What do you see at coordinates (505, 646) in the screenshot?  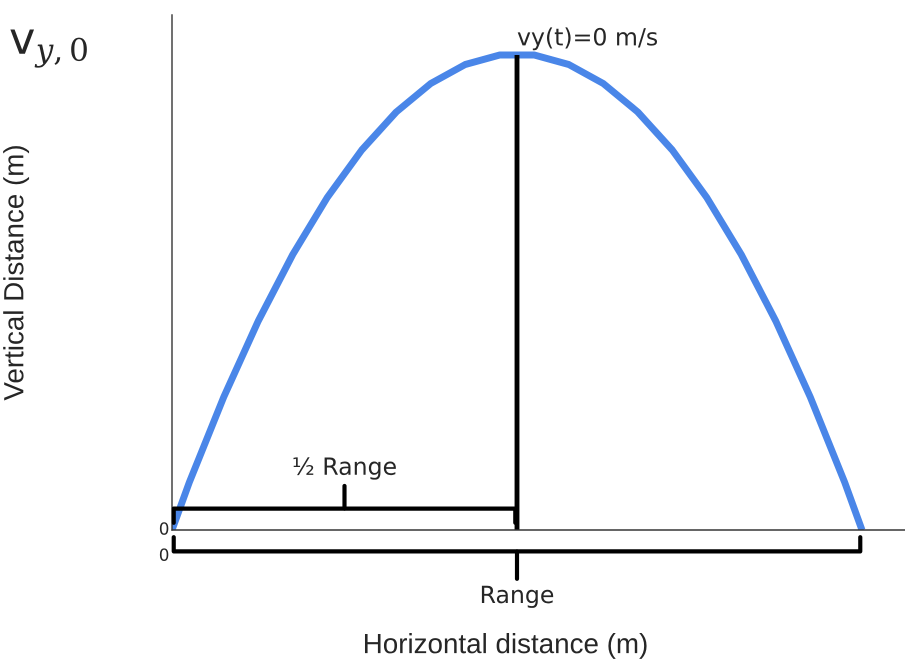 I see `x-axis-title: Horizontal distance (m)` at bounding box center [505, 646].